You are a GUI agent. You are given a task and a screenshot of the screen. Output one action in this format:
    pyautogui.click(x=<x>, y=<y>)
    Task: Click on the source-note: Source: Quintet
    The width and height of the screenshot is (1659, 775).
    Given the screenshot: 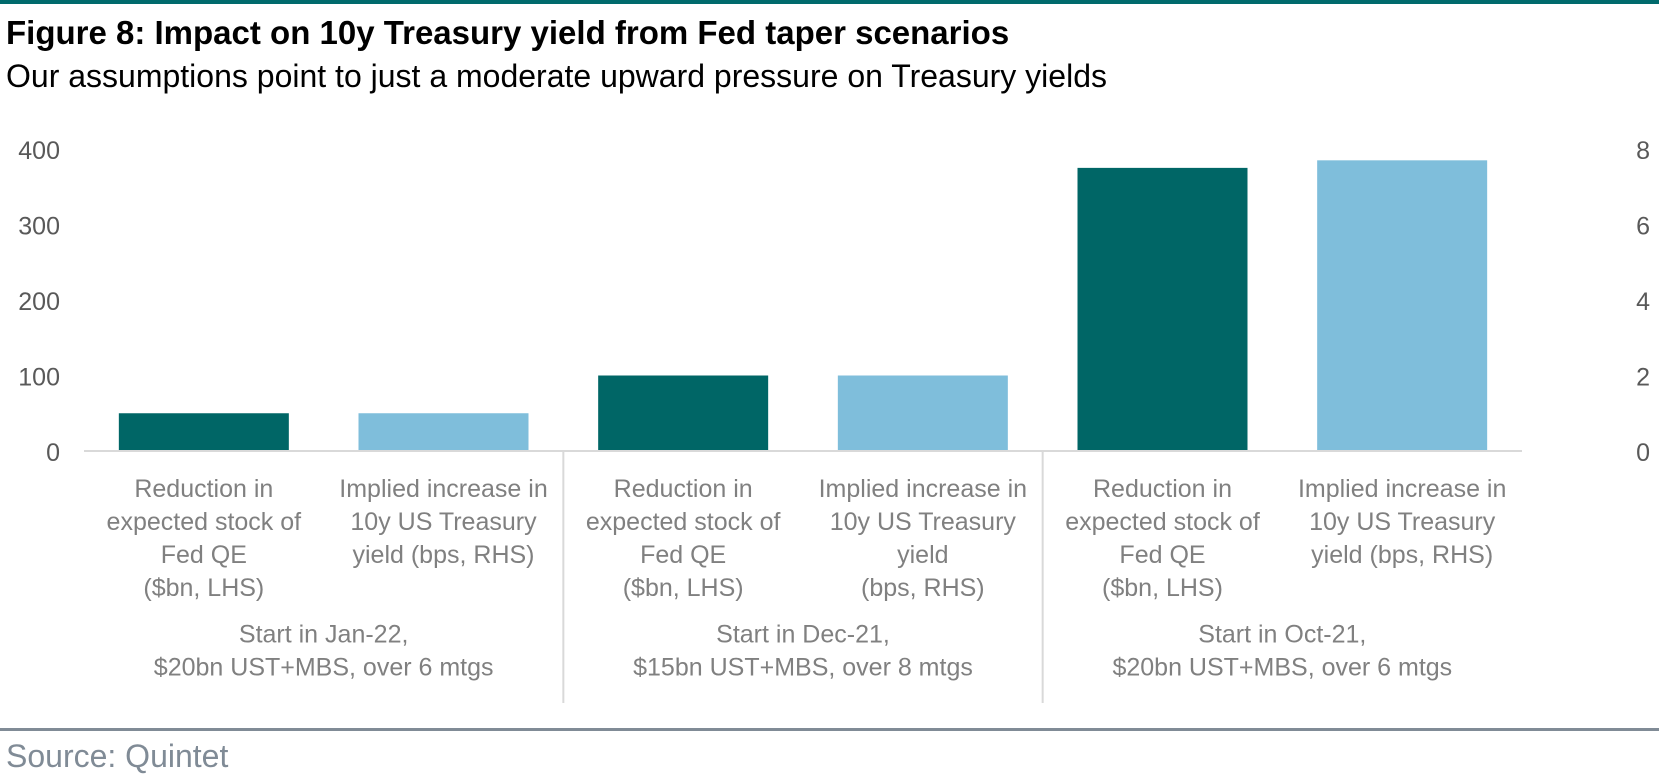 What is the action you would take?
    pyautogui.click(x=117, y=756)
    